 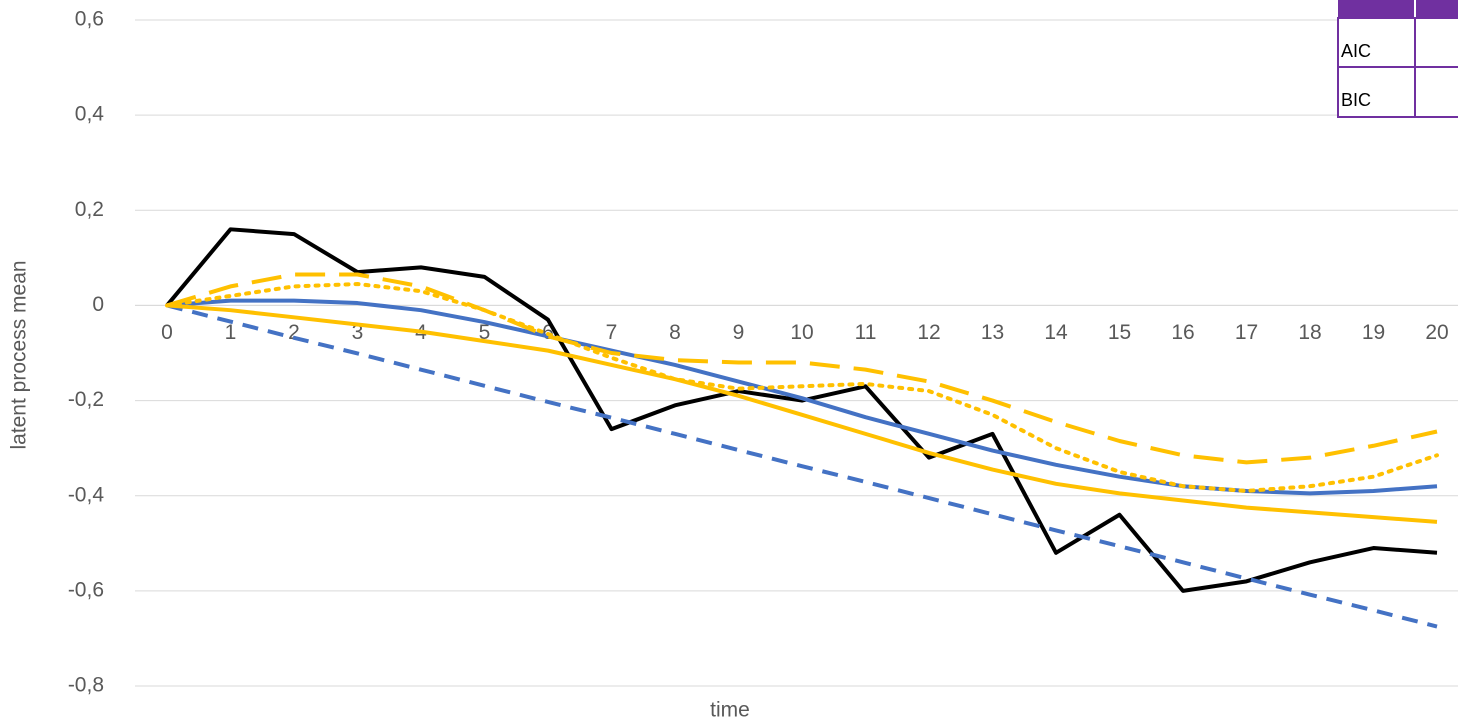 What do you see at coordinates (730, 710) in the screenshot?
I see `x-axis-label: time` at bounding box center [730, 710].